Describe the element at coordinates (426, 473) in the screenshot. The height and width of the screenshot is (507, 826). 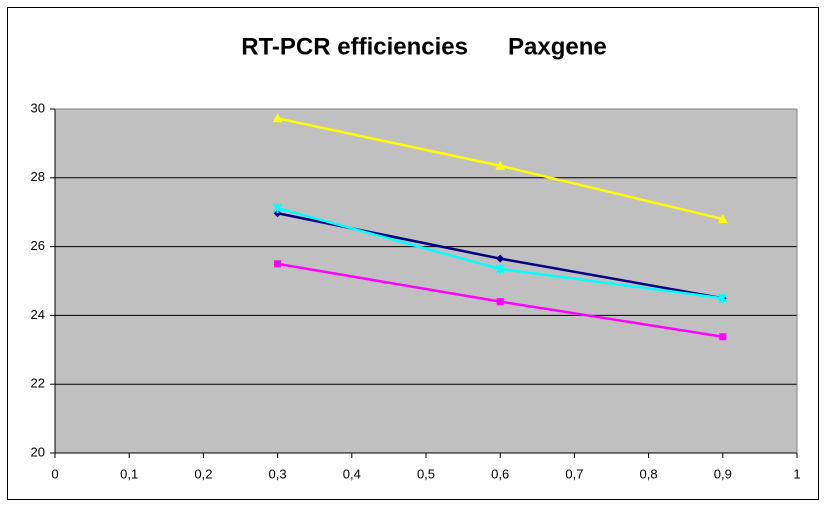
I see `x-tick-label: 0,5` at that location.